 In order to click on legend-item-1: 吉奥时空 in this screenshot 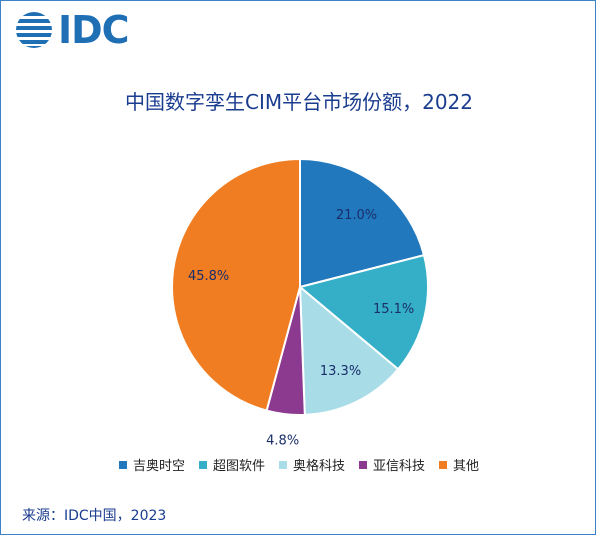, I will do `click(151, 464)`.